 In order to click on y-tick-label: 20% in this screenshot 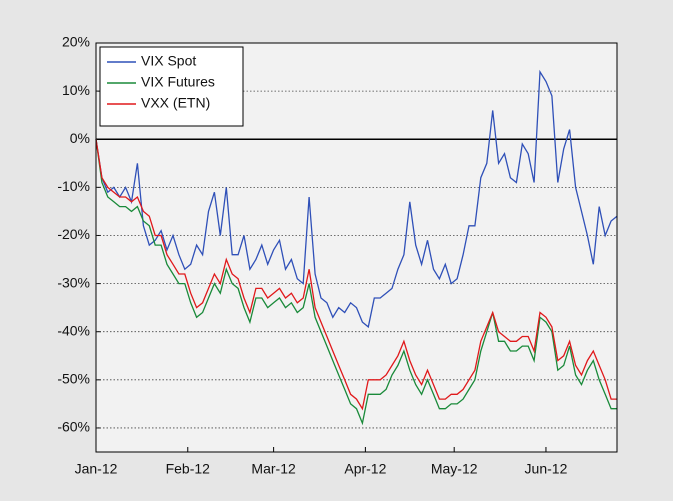, I will do `click(76, 42)`.